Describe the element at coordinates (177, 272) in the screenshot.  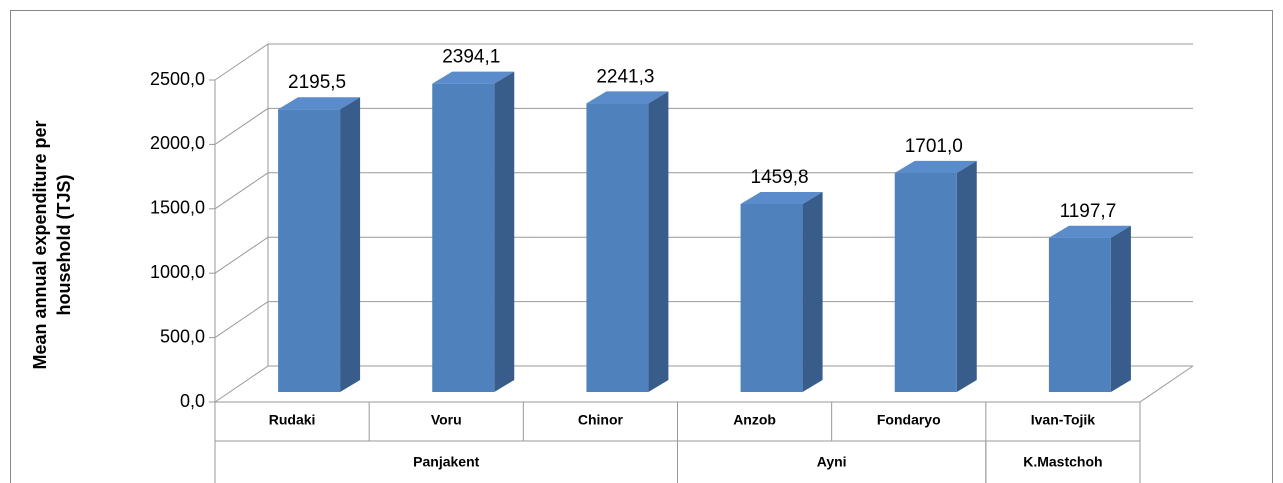
I see `y-tick-label: 1000,0` at that location.